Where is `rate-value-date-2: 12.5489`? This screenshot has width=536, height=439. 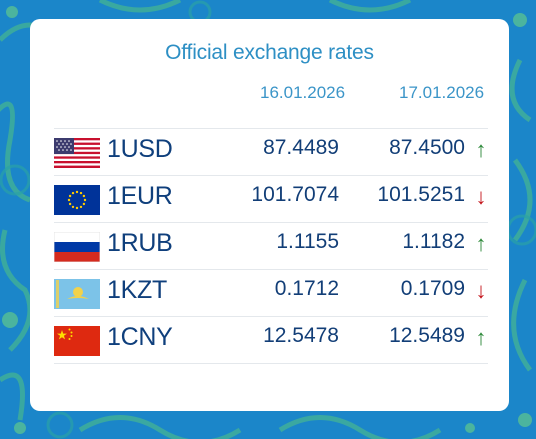
rate-value-date-2: 12.5489 is located at coordinates (427, 335).